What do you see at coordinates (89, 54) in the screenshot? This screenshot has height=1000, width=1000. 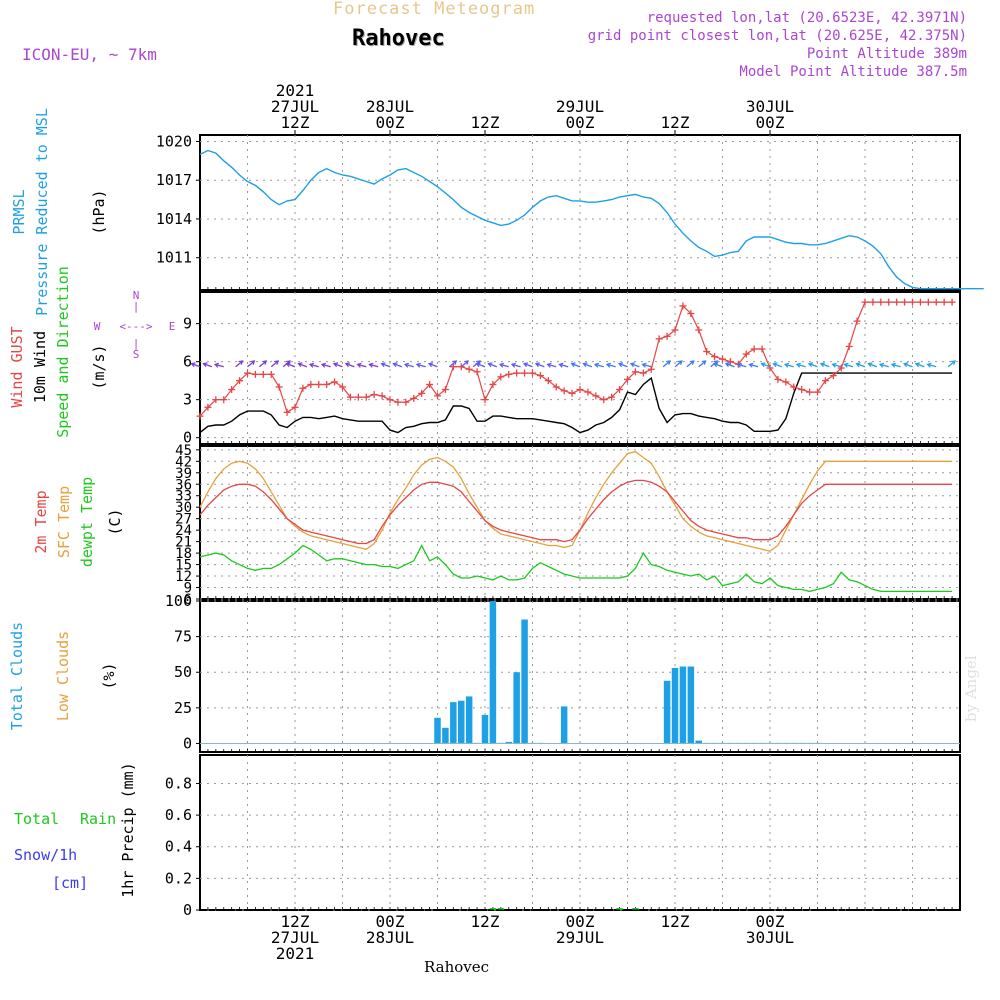 I see `model-label: ICON-EU, ~ 7km` at bounding box center [89, 54].